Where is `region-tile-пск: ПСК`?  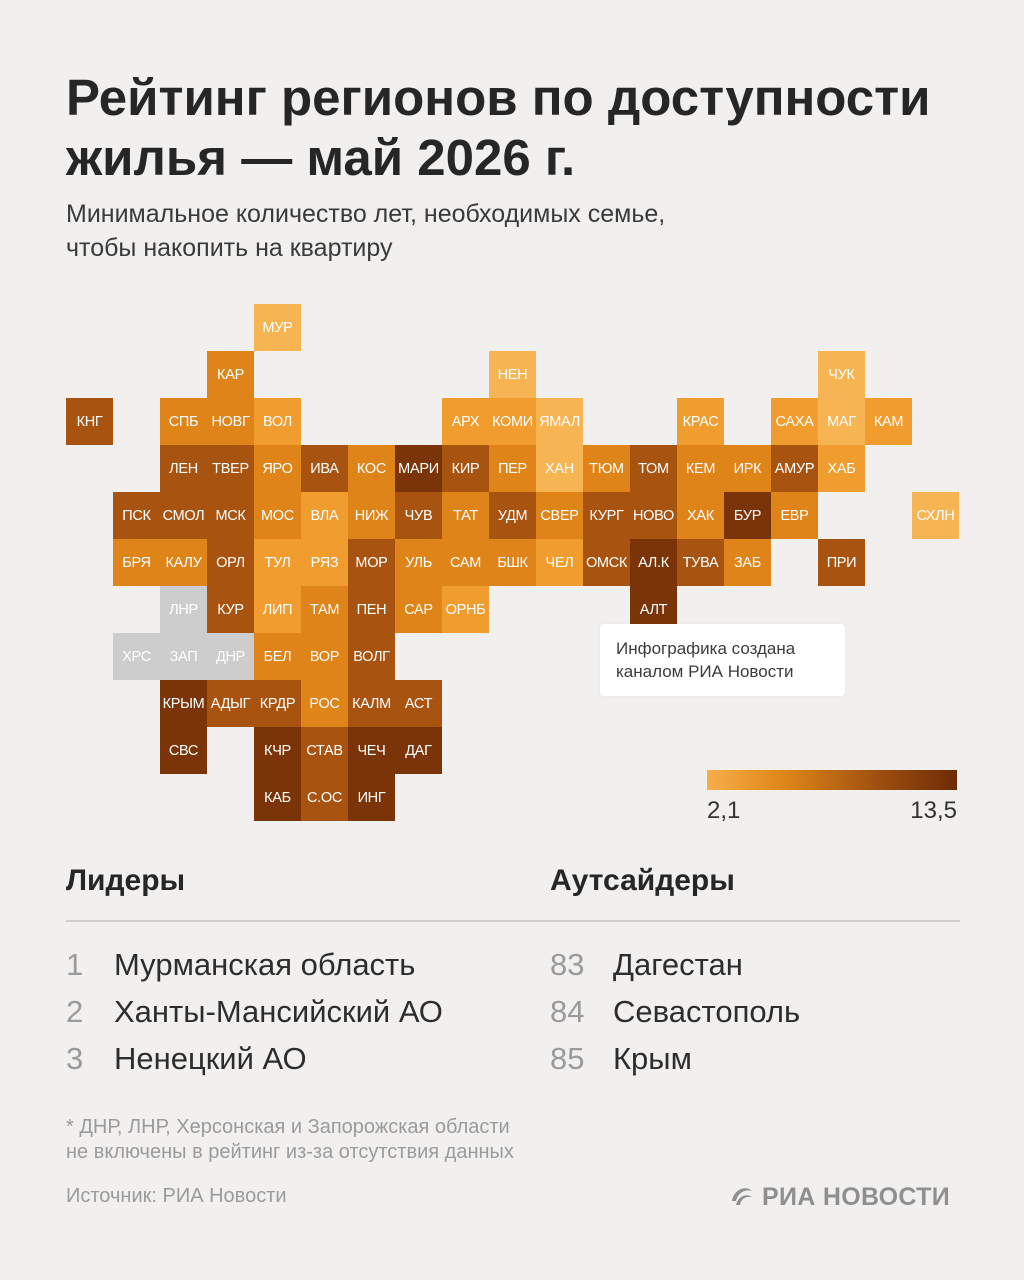
region-tile-пск: ПСК is located at coordinates (136, 515).